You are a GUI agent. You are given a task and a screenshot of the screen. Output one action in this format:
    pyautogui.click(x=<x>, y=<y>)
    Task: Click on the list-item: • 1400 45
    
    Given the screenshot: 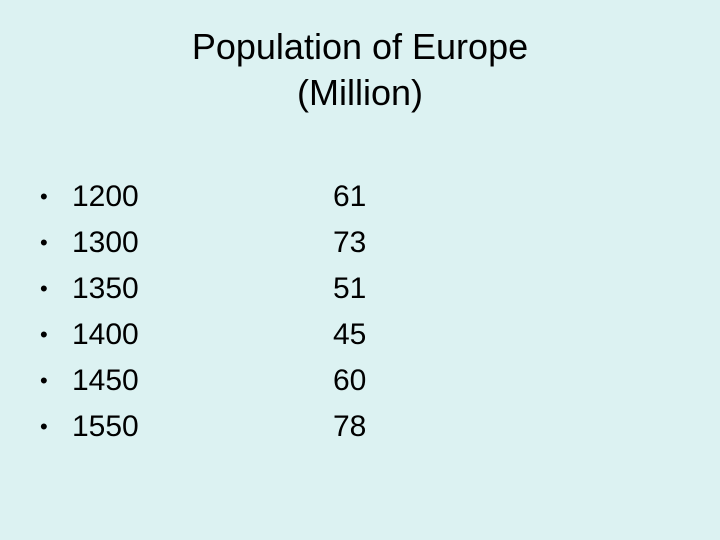 What is the action you would take?
    pyautogui.click(x=360, y=335)
    